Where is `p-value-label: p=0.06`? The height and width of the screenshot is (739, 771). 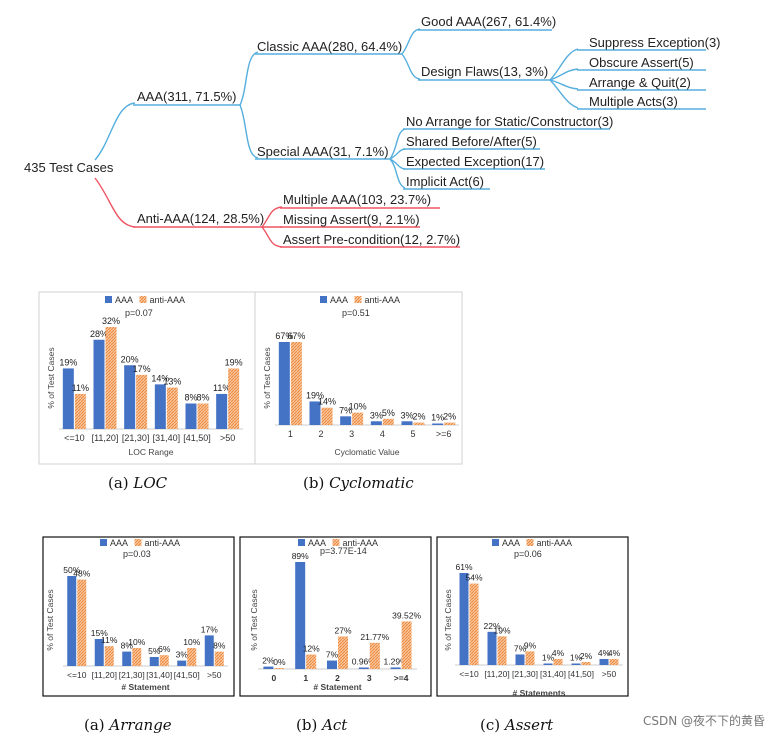
p-value-label: p=0.06 is located at coordinates (528, 554).